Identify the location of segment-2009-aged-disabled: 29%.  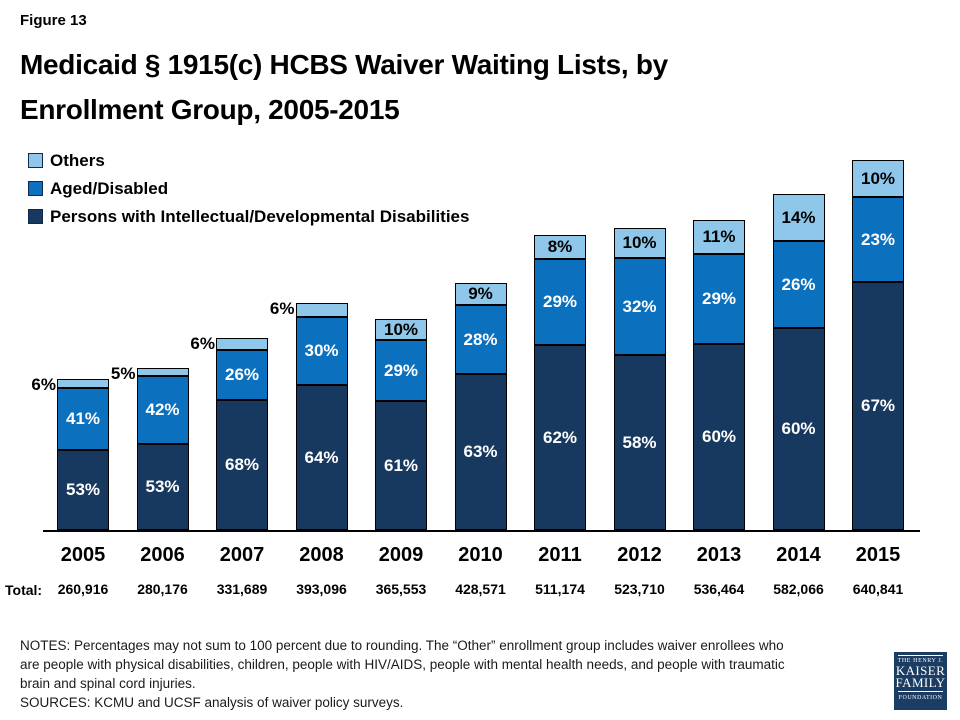
(401, 370).